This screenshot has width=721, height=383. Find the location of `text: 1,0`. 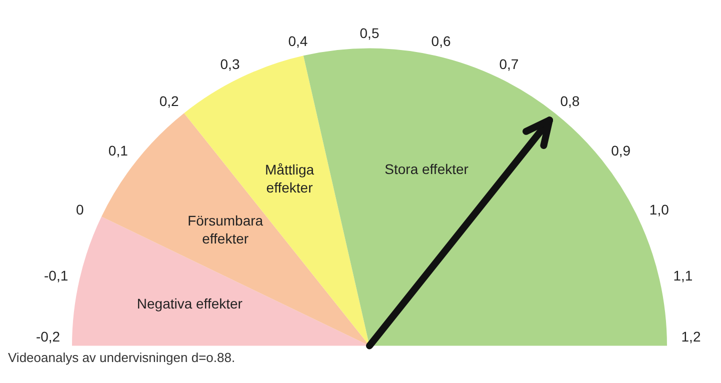

text: 1,0 is located at coordinates (659, 209).